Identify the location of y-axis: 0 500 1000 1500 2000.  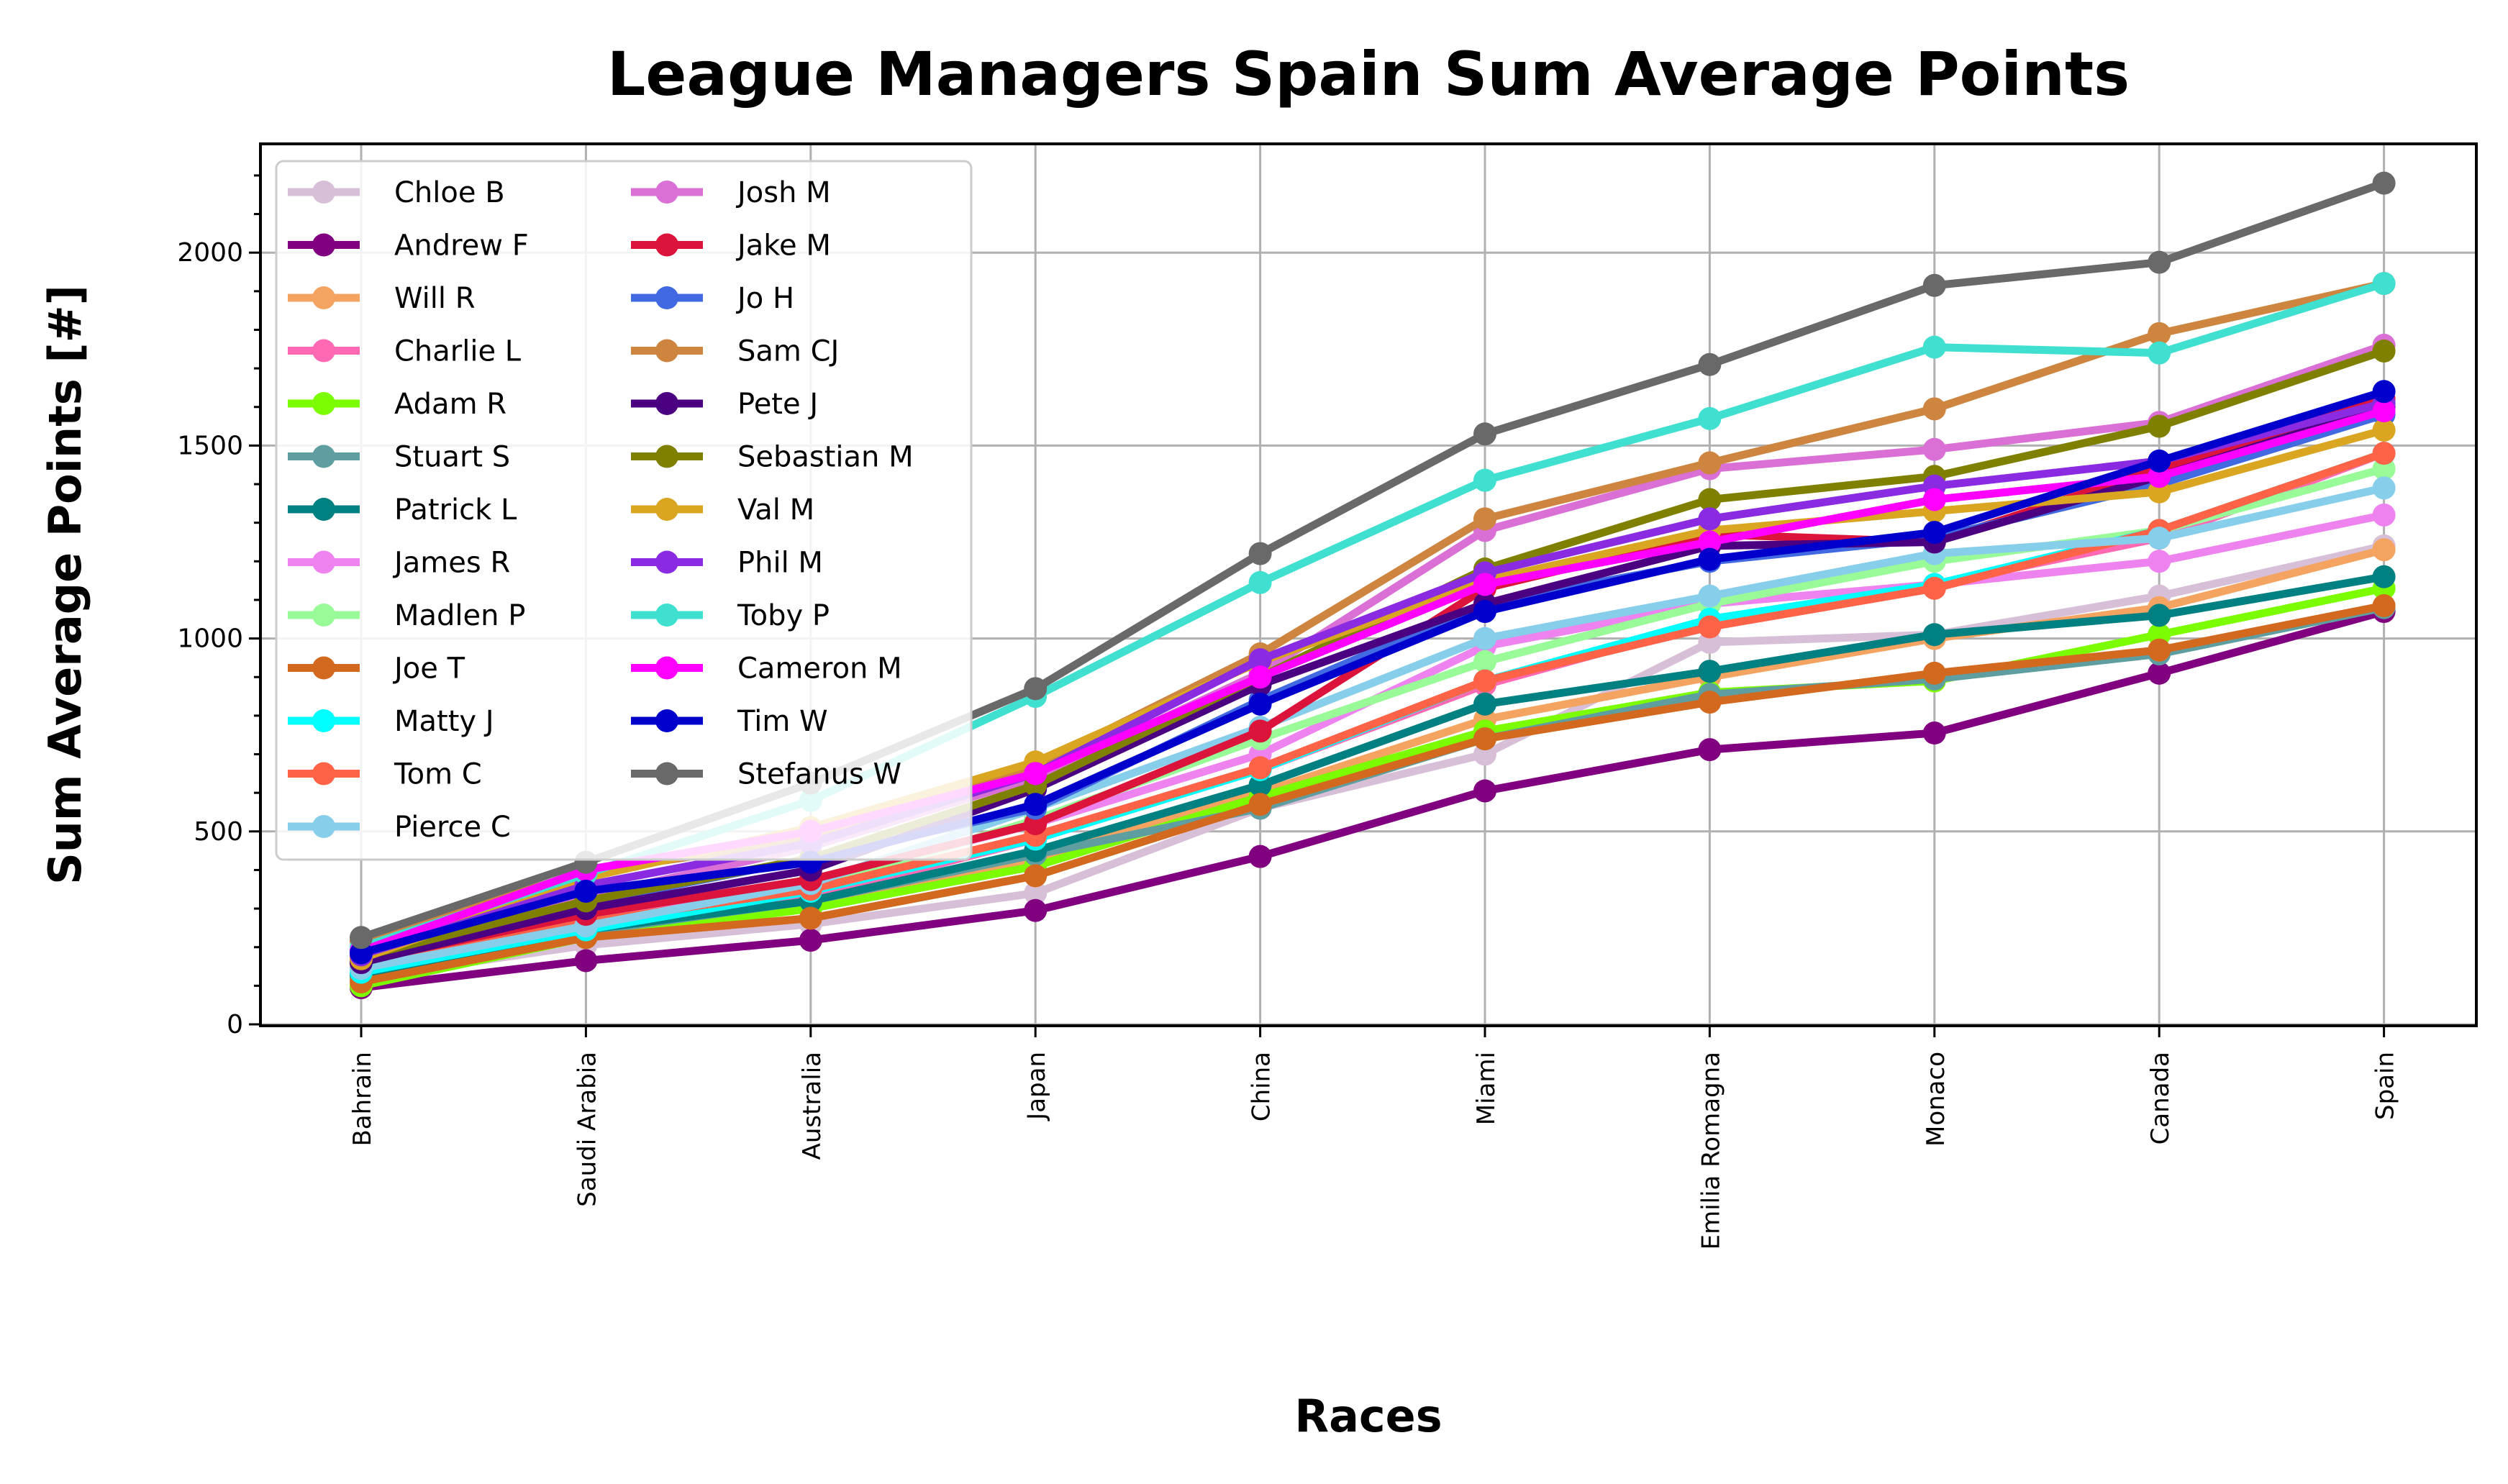
(218, 606).